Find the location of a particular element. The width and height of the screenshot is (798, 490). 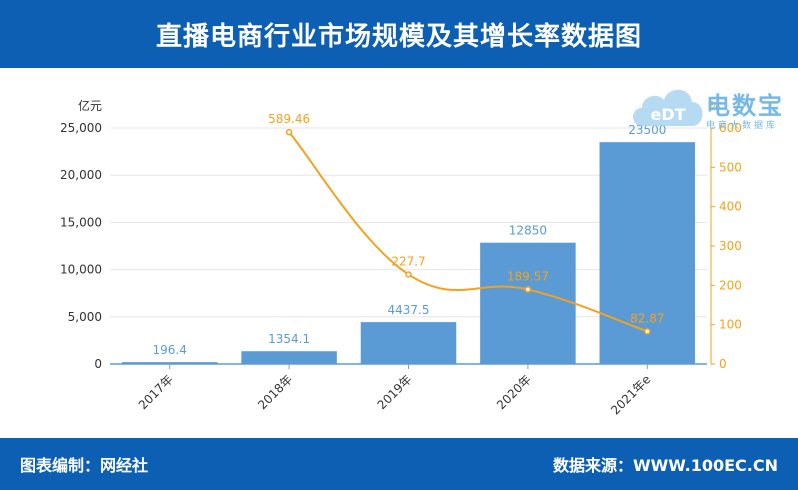

right-axis-tick-label: 300 is located at coordinates (730, 246).